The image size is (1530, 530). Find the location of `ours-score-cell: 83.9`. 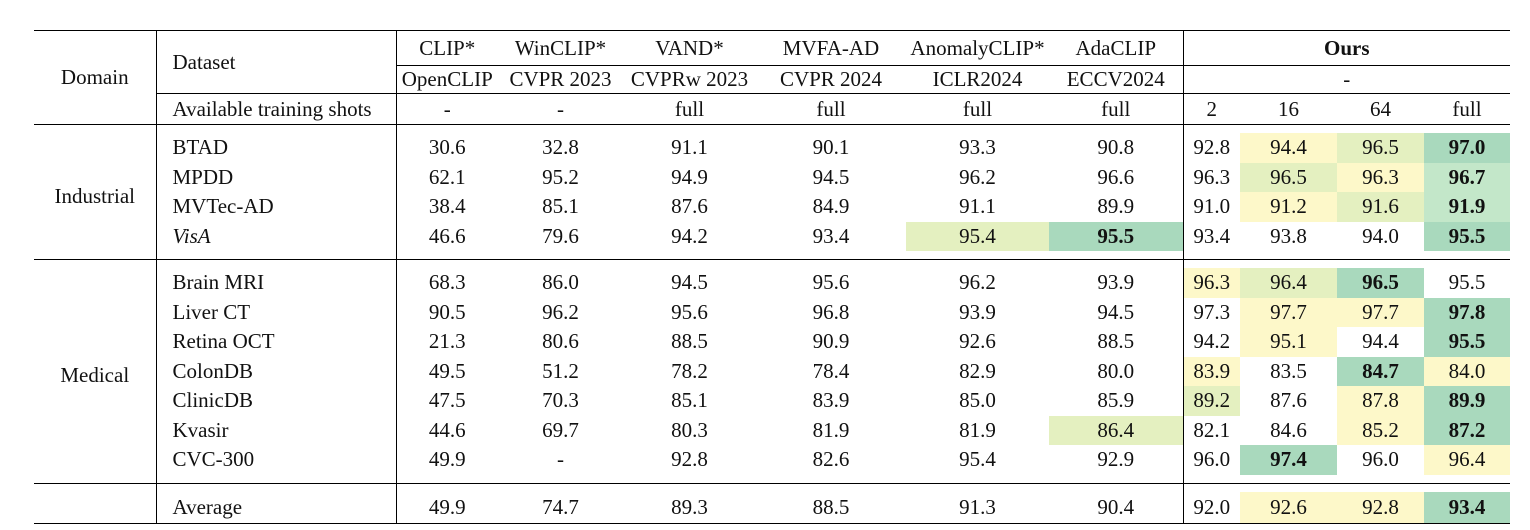

ours-score-cell: 83.9 is located at coordinates (1211, 371).